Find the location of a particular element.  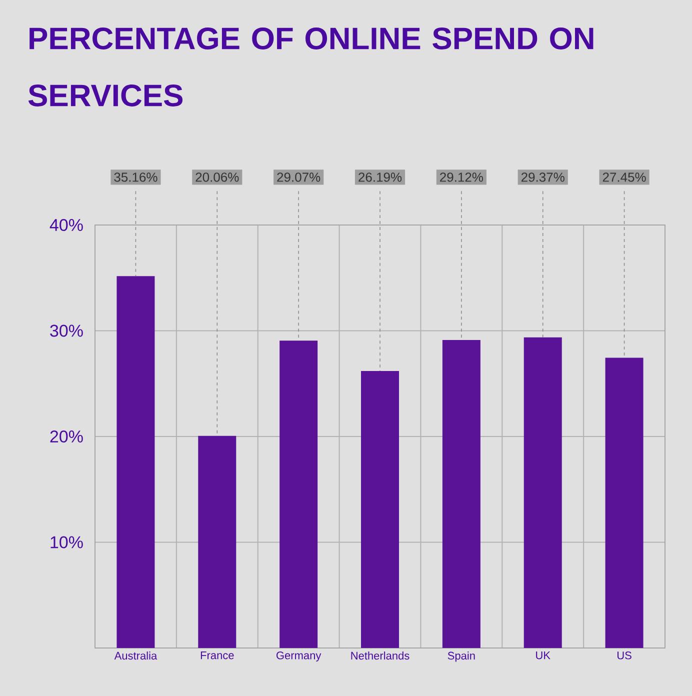

data-label: 29.37% is located at coordinates (542, 177).